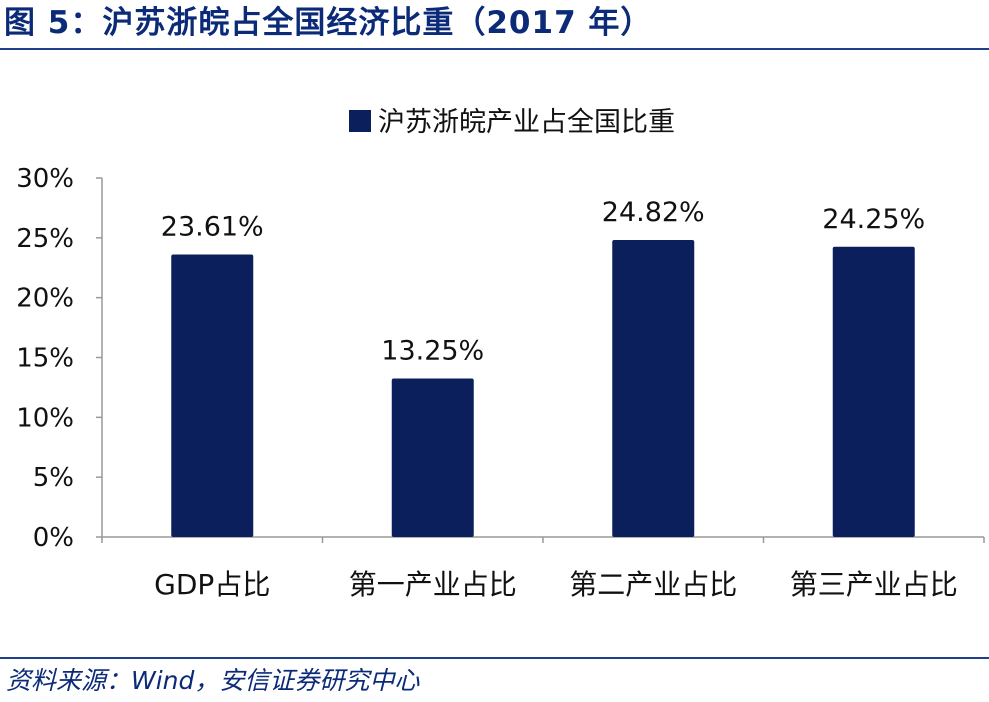  What do you see at coordinates (45, 359) in the screenshot?
I see `y-tick-label: 15%` at bounding box center [45, 359].